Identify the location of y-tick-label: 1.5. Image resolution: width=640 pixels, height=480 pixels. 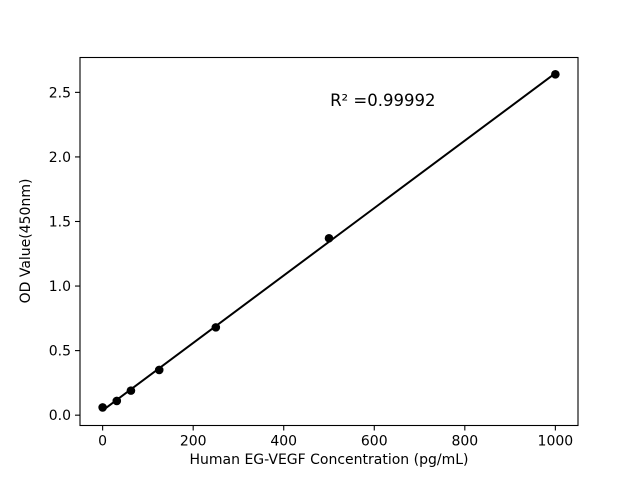
(60, 222).